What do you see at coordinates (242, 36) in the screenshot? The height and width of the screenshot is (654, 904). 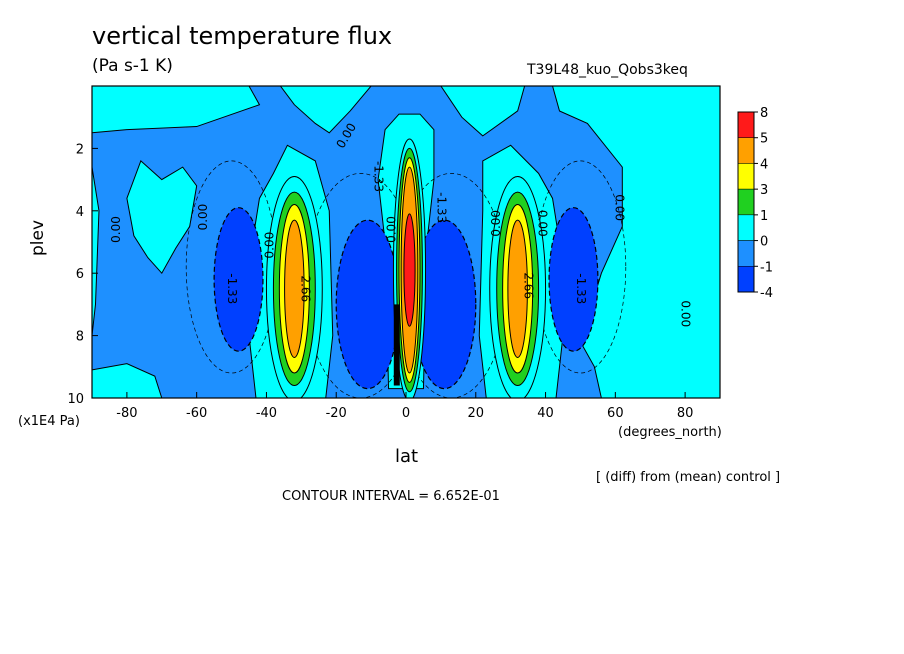 I see `chart-title: vertical temperature flux` at bounding box center [242, 36].